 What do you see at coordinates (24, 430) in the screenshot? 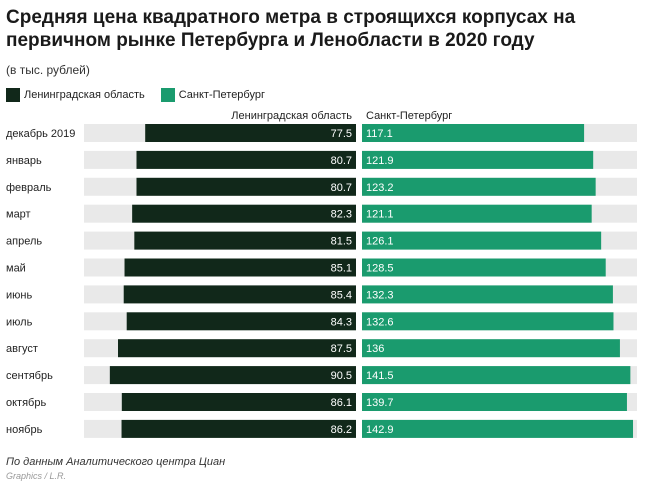
I see `category-label: ноябрь` at bounding box center [24, 430].